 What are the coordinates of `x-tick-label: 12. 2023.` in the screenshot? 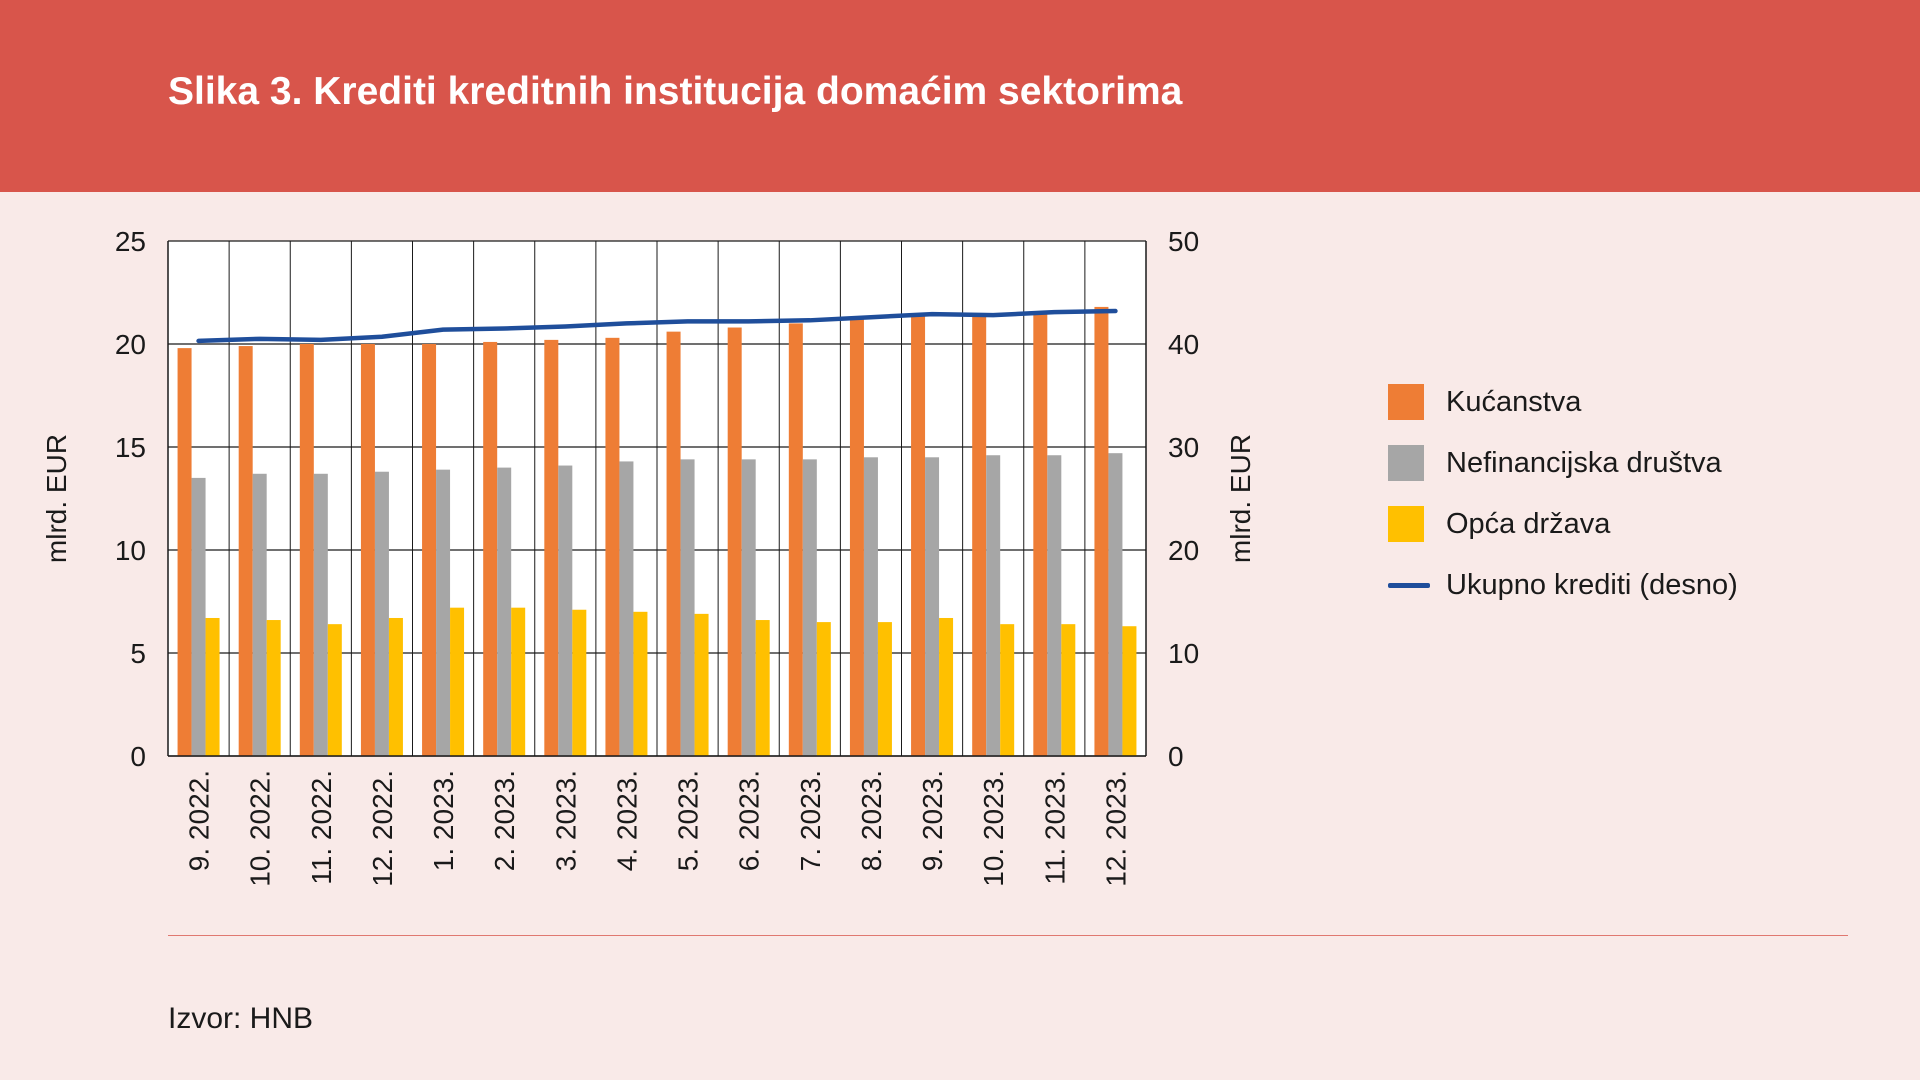 It's located at (1115, 828).